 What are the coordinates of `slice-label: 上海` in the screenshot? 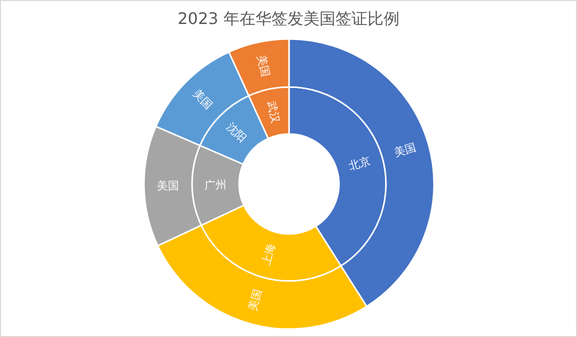 It's located at (268, 254).